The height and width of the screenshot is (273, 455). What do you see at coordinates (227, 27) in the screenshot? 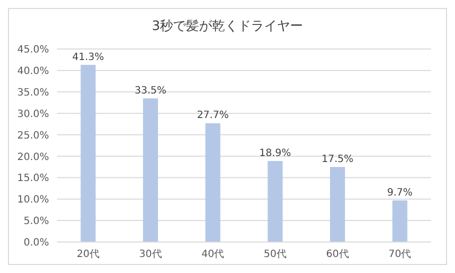
I see `chart-title: 3秒で髪が乾くドライヤー` at bounding box center [227, 27].